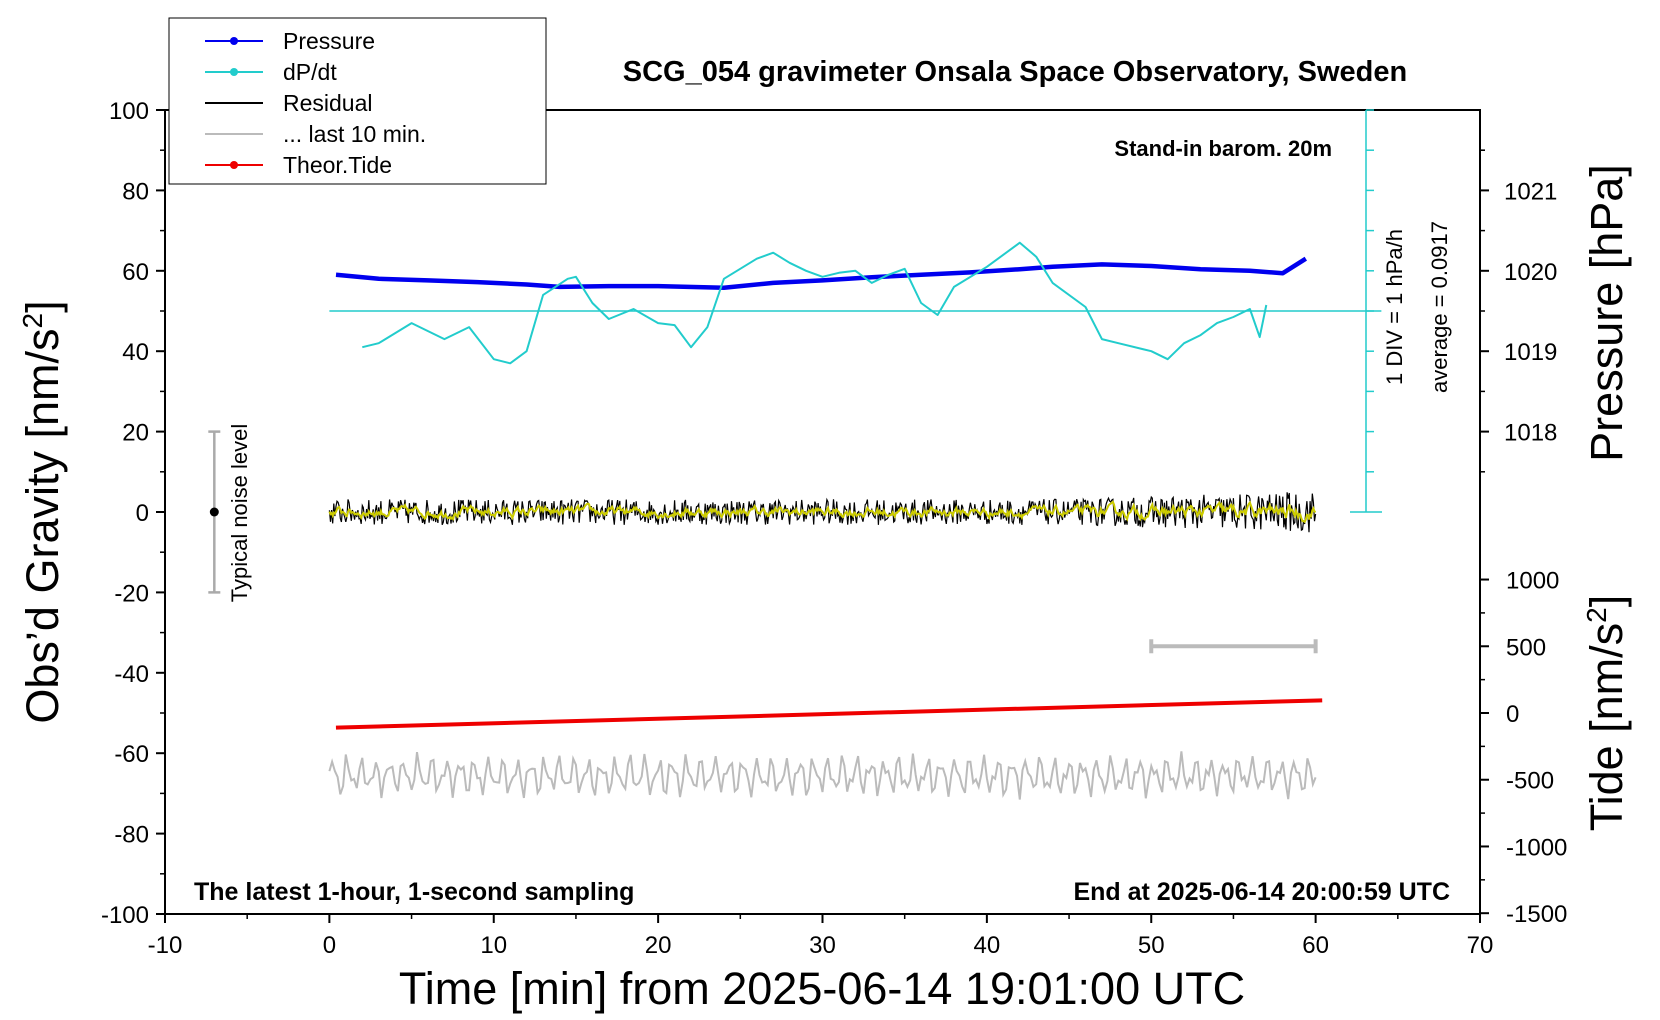 The image size is (1660, 1020). Describe the element at coordinates (135, 433) in the screenshot. I see `y-tick-label: 20` at that location.